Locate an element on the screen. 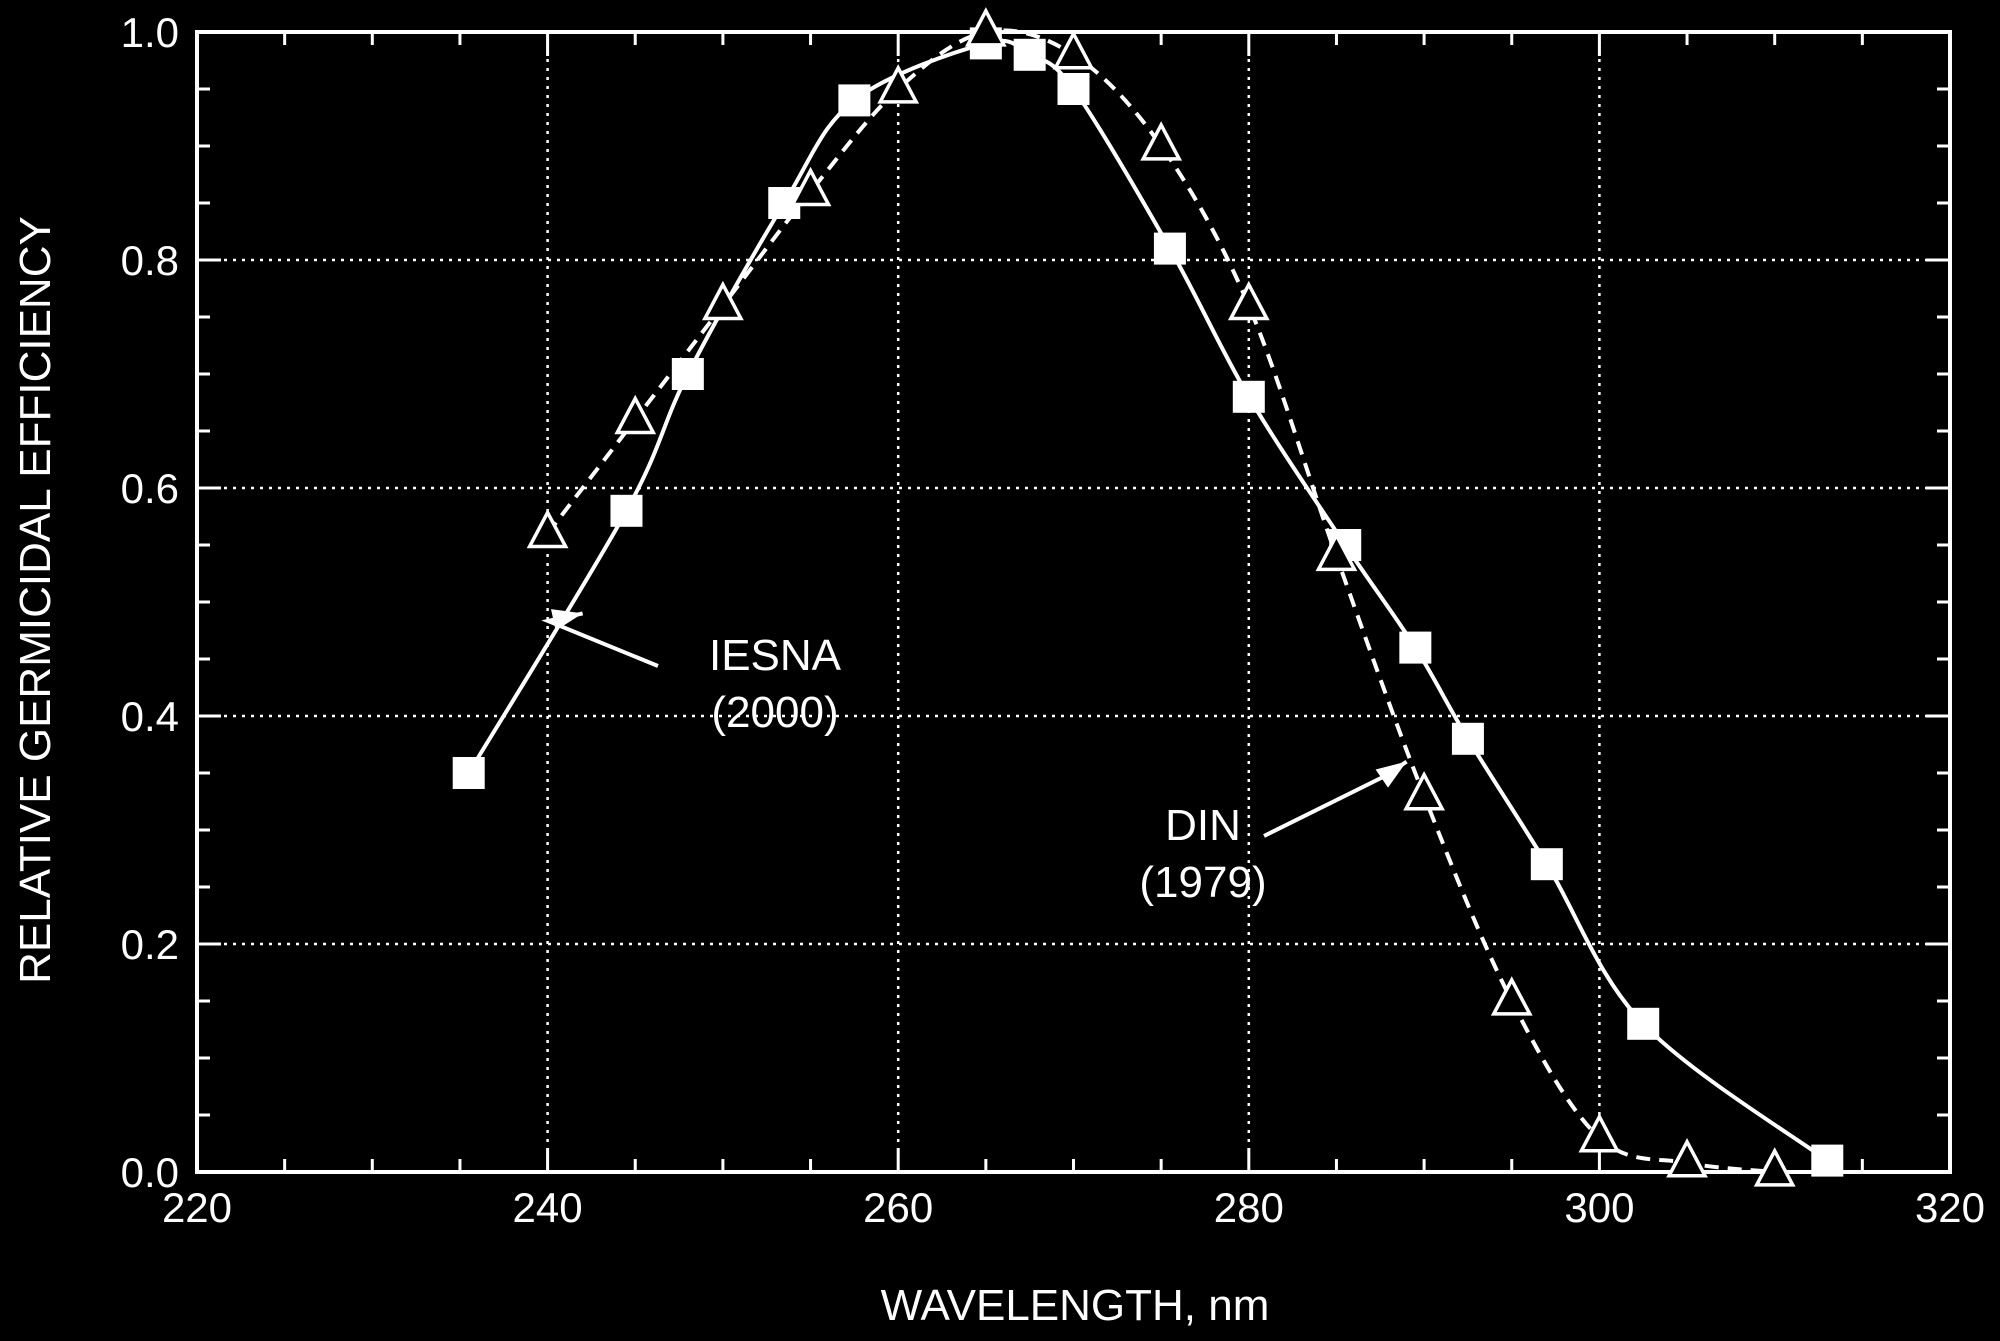  x-tick-label: 280 is located at coordinates (1249, 1207).